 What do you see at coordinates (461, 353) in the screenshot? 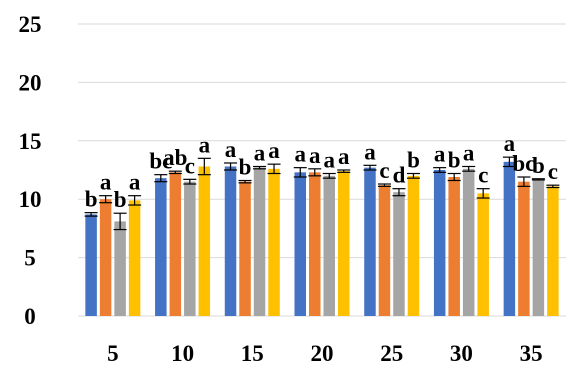
I see `x-tick-label: 30` at bounding box center [461, 353].